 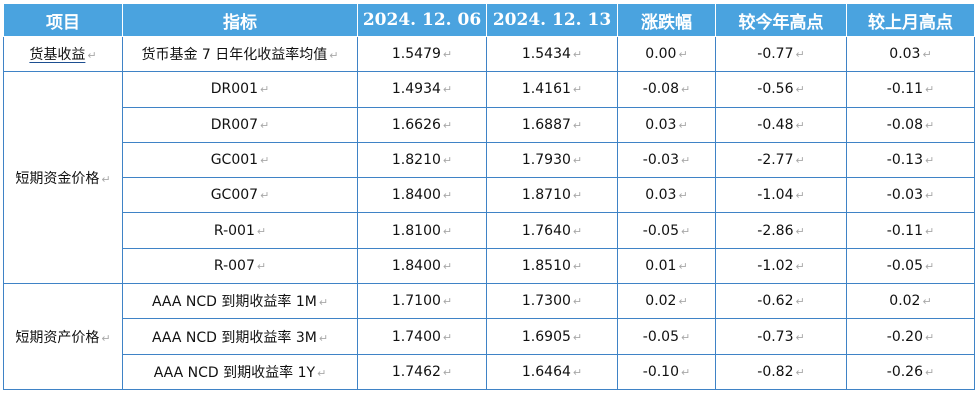 I want to click on vs-month-high-cell-text: 0.02, so click(x=905, y=301).